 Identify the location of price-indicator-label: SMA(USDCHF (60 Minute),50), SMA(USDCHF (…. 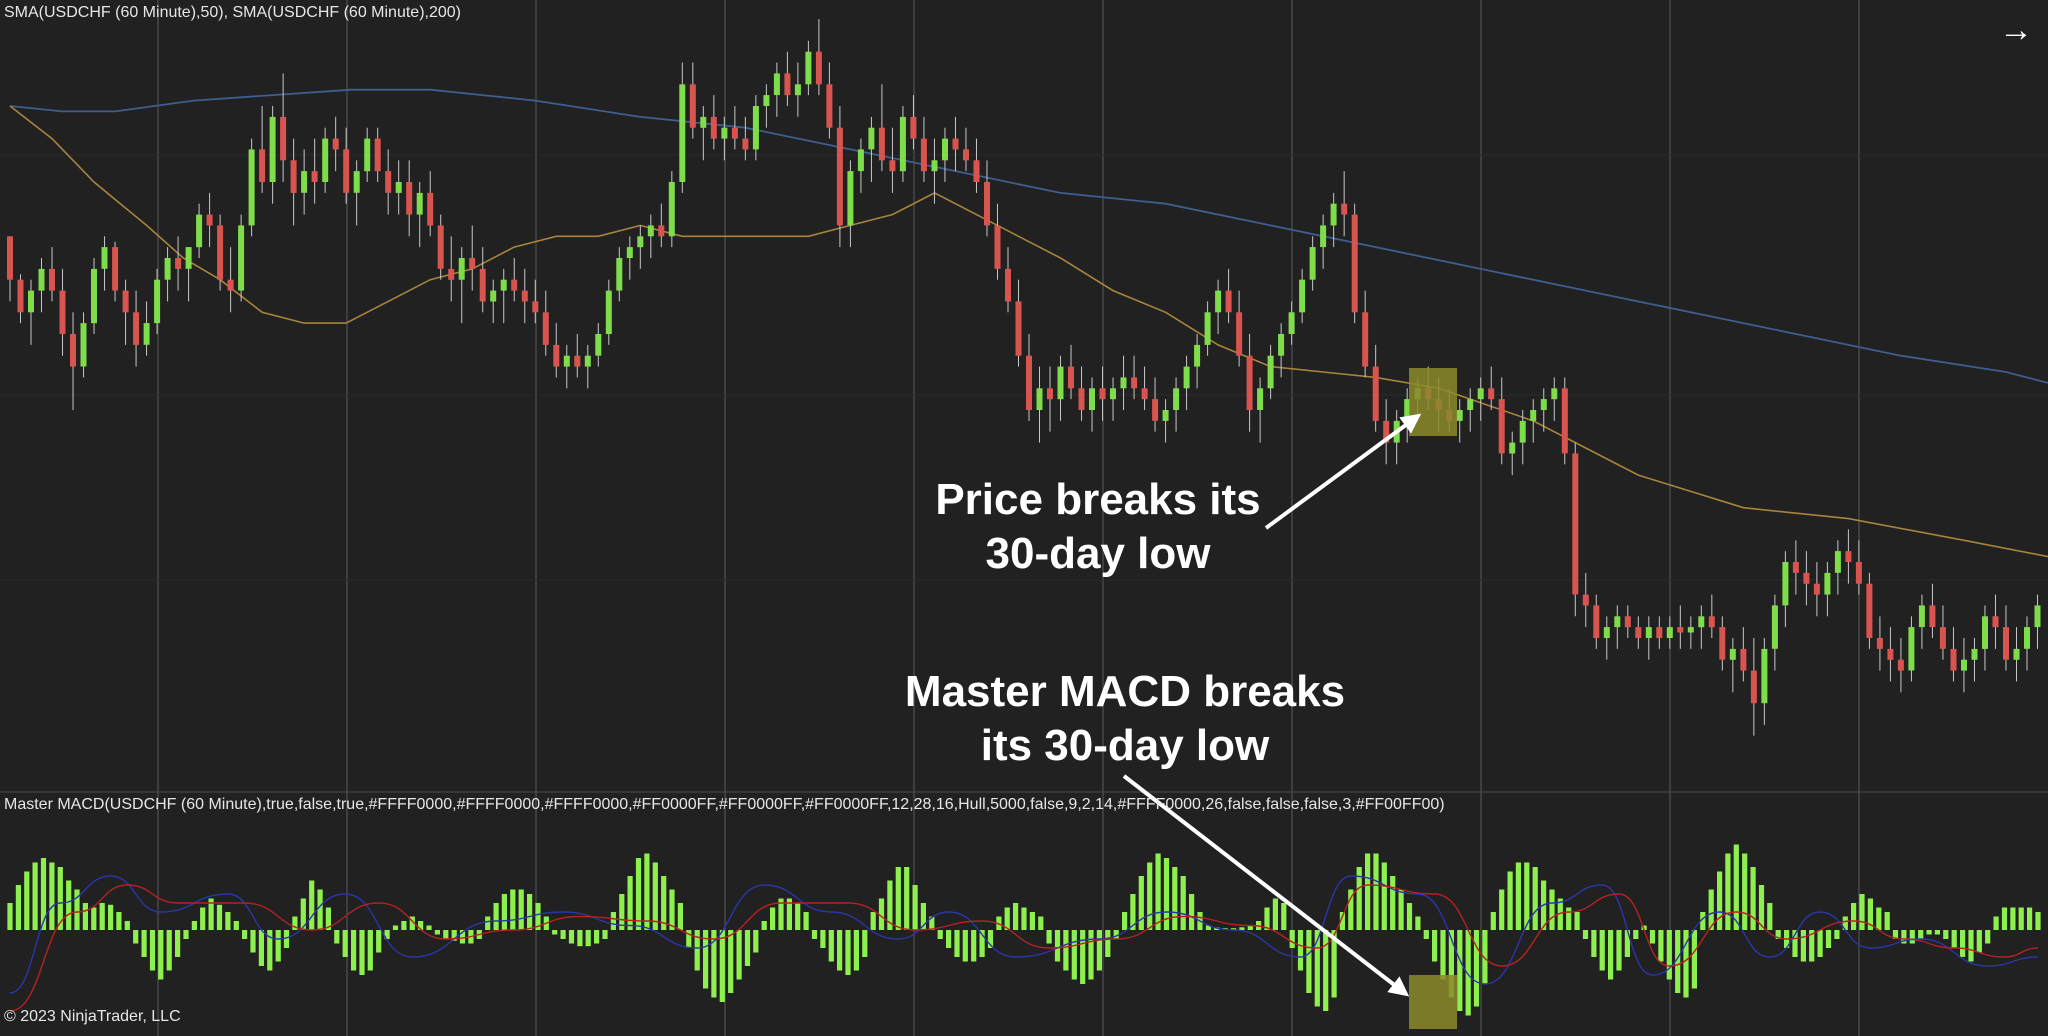
(232, 12).